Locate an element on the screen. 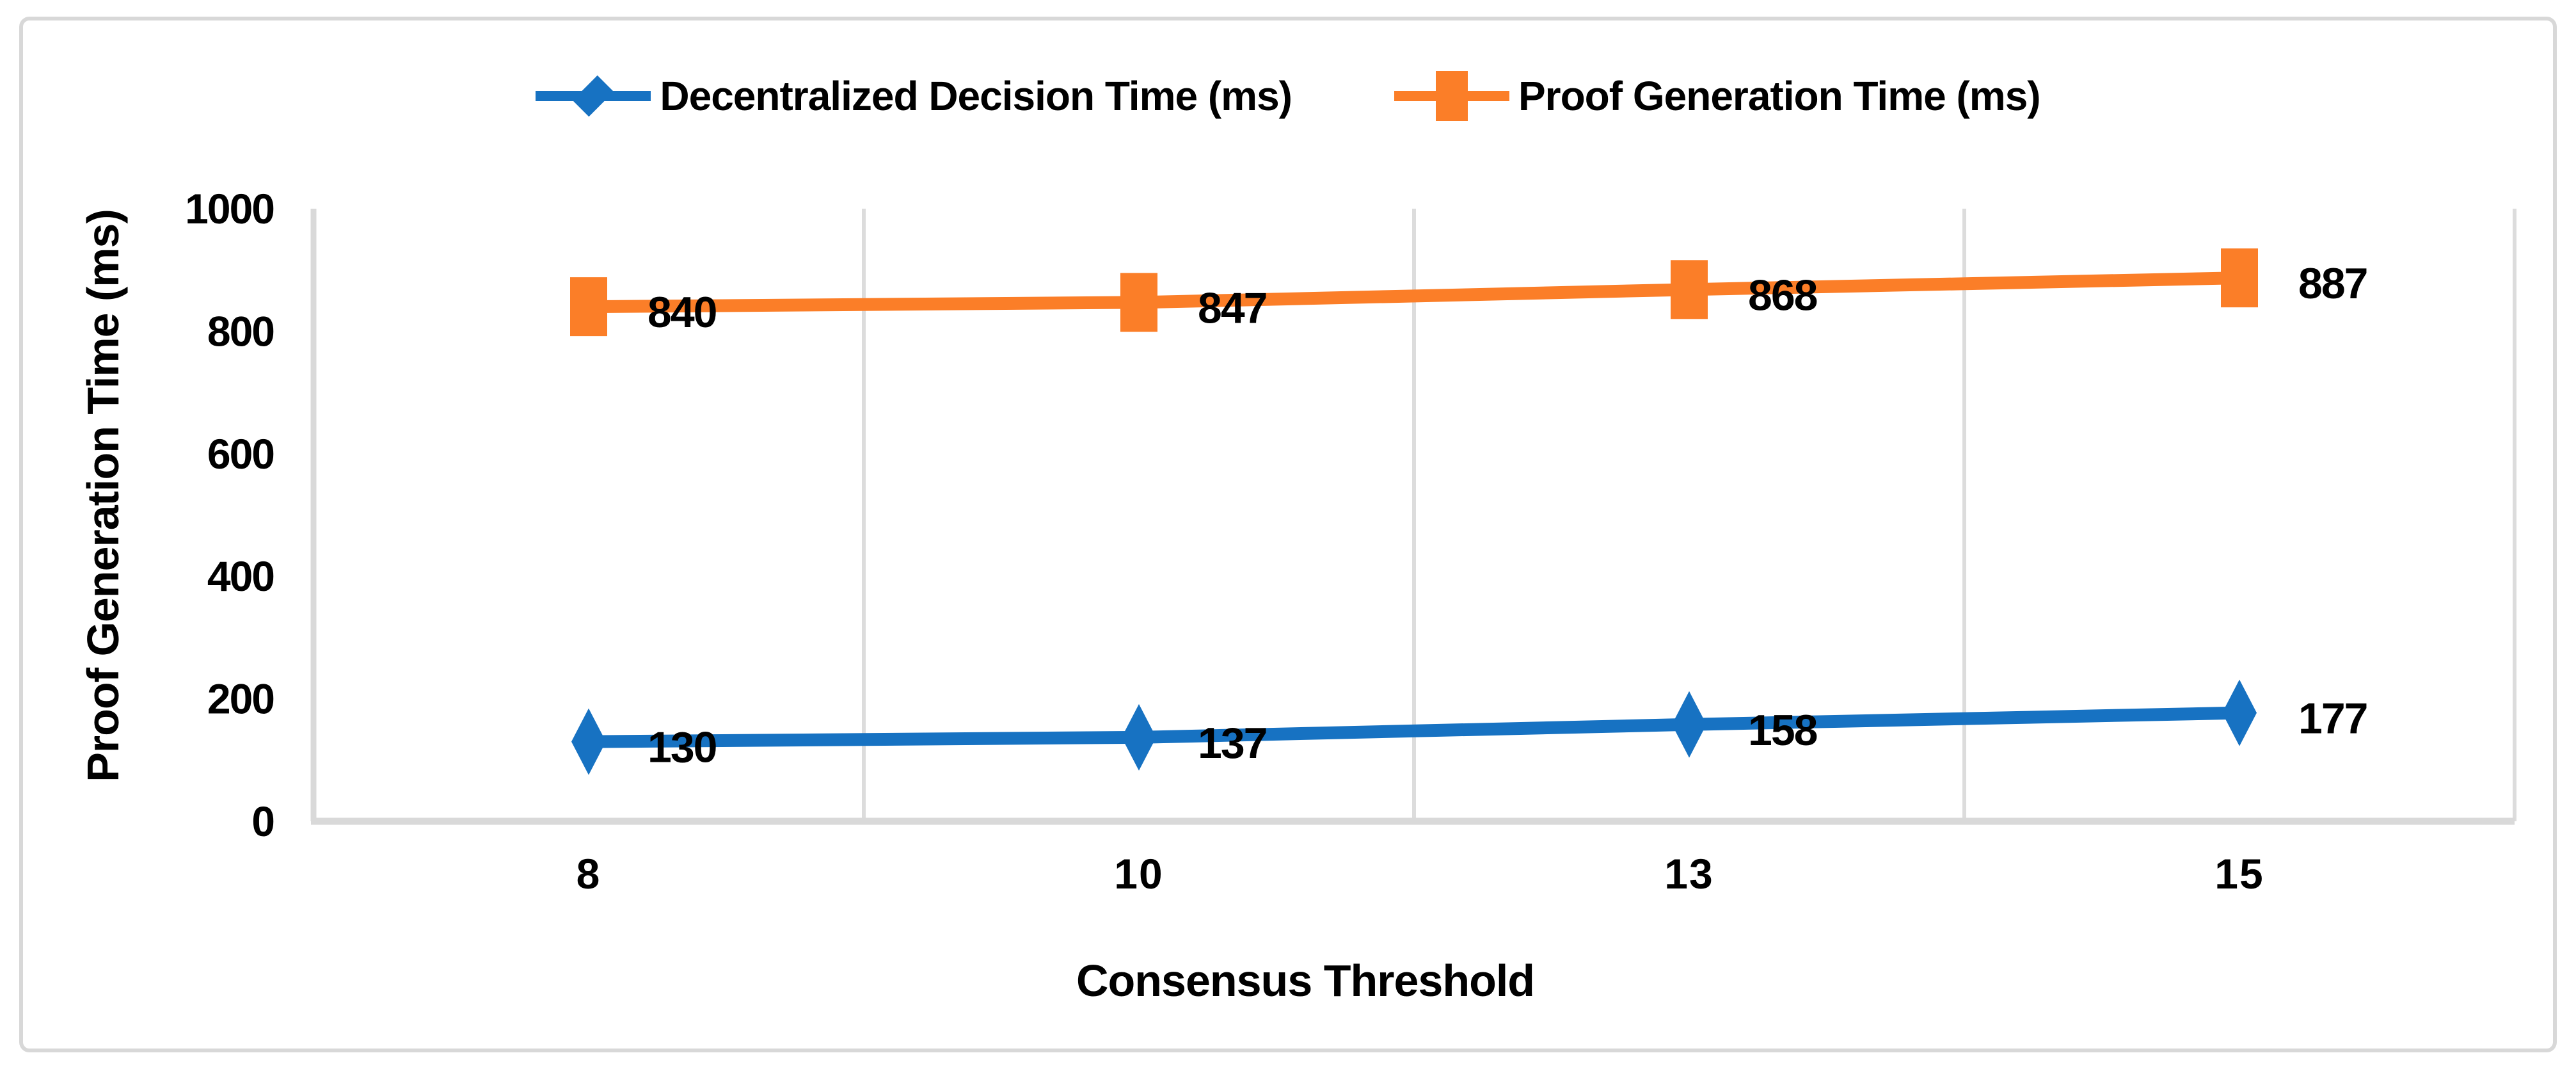  legend-sample-line-diamond-icon is located at coordinates (593, 96).